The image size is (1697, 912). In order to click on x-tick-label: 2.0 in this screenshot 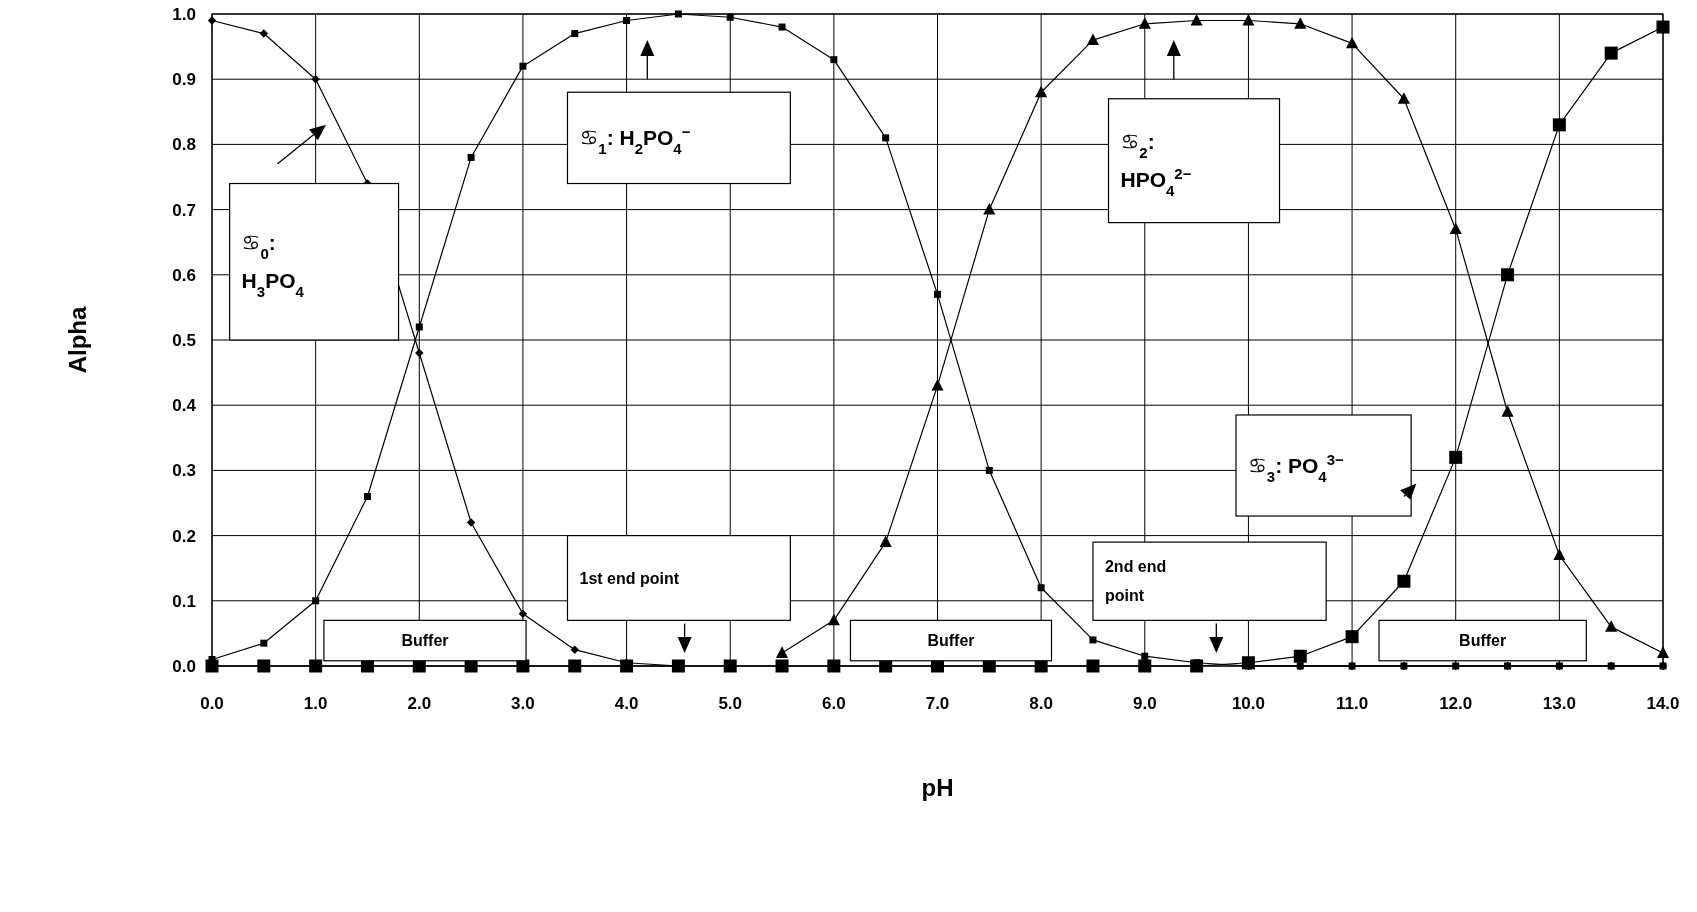, I will do `click(419, 703)`.